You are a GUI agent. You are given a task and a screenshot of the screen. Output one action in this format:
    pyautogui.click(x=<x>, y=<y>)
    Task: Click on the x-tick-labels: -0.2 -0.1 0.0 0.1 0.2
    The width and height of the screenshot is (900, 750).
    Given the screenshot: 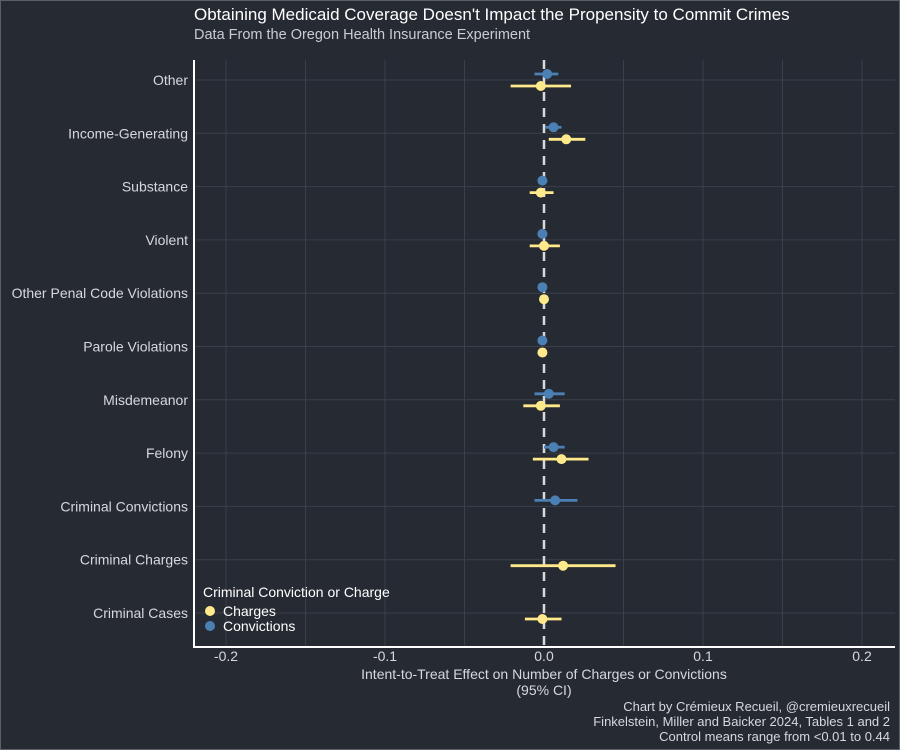 What is the action you would take?
    pyautogui.click(x=543, y=656)
    